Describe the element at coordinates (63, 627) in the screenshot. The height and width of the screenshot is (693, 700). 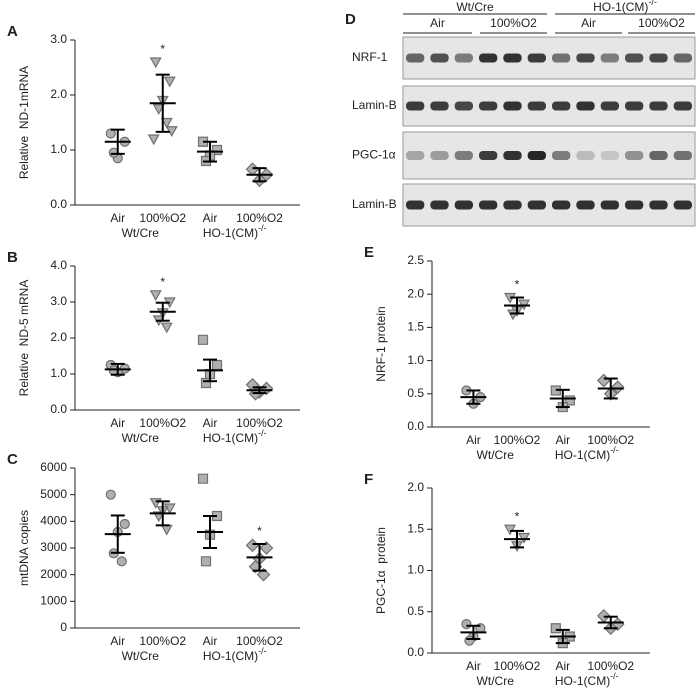
I see `y-tick-label: 0` at that location.